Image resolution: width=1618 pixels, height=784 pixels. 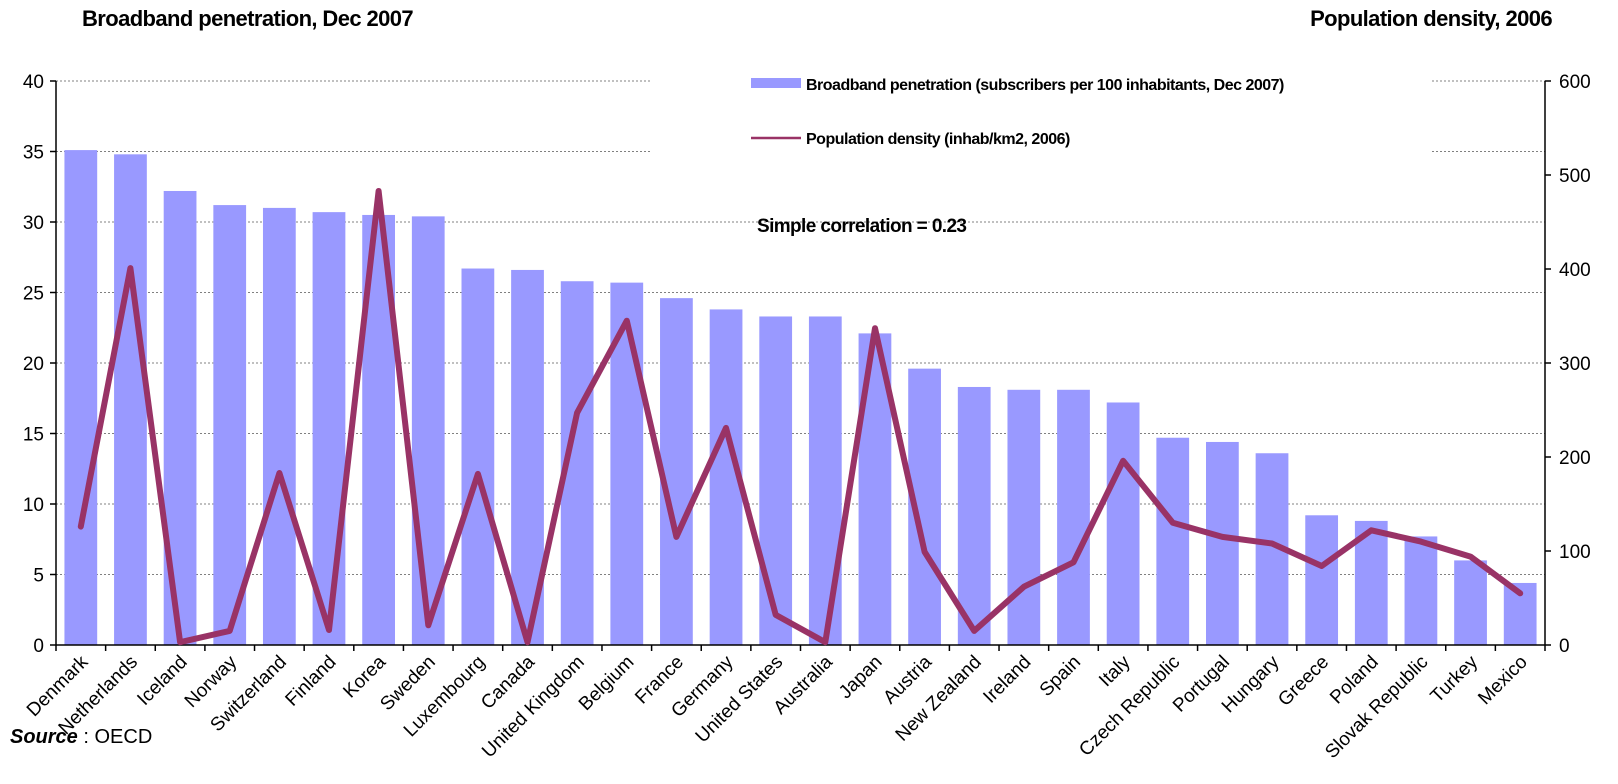 What do you see at coordinates (606, 683) in the screenshot?
I see `category-label: Belgium` at bounding box center [606, 683].